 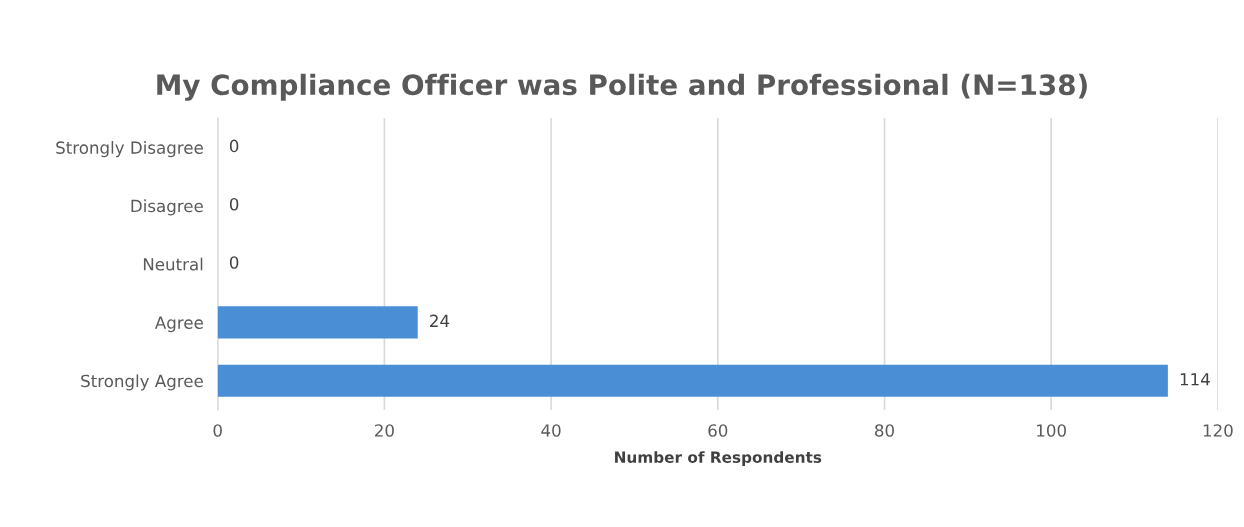 I want to click on x-tick-label: 40, so click(x=551, y=430).